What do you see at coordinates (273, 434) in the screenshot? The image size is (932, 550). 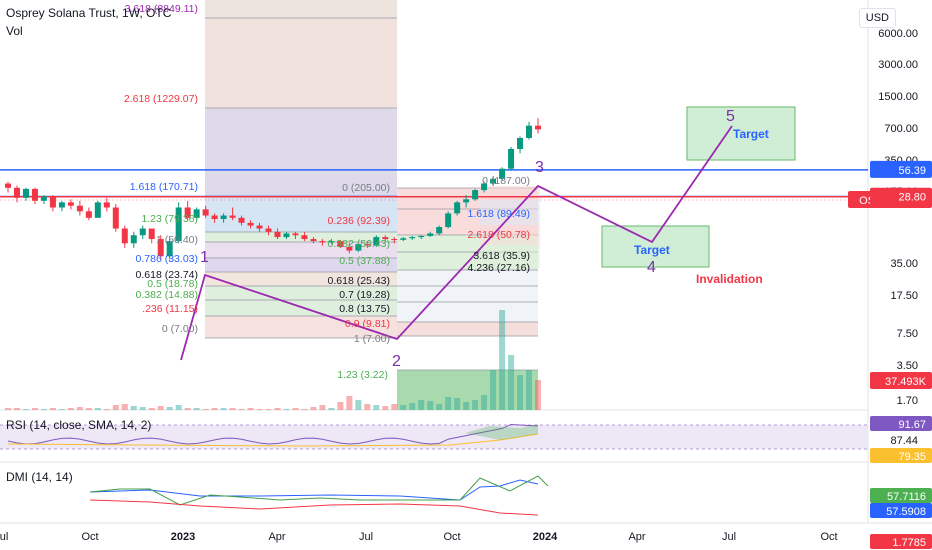 I see `rsi-line` at bounding box center [273, 434].